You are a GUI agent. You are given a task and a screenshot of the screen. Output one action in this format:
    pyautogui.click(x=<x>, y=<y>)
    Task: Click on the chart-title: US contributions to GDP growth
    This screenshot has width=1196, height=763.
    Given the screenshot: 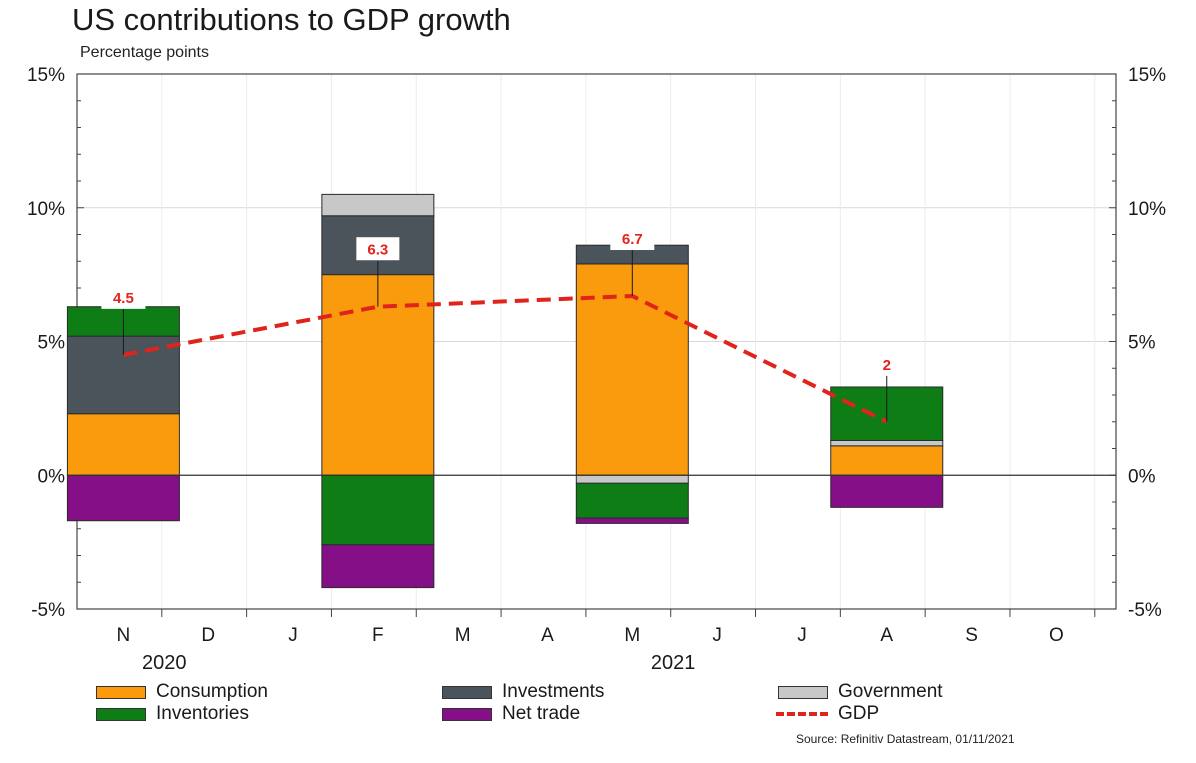 What is the action you would take?
    pyautogui.click(x=291, y=19)
    